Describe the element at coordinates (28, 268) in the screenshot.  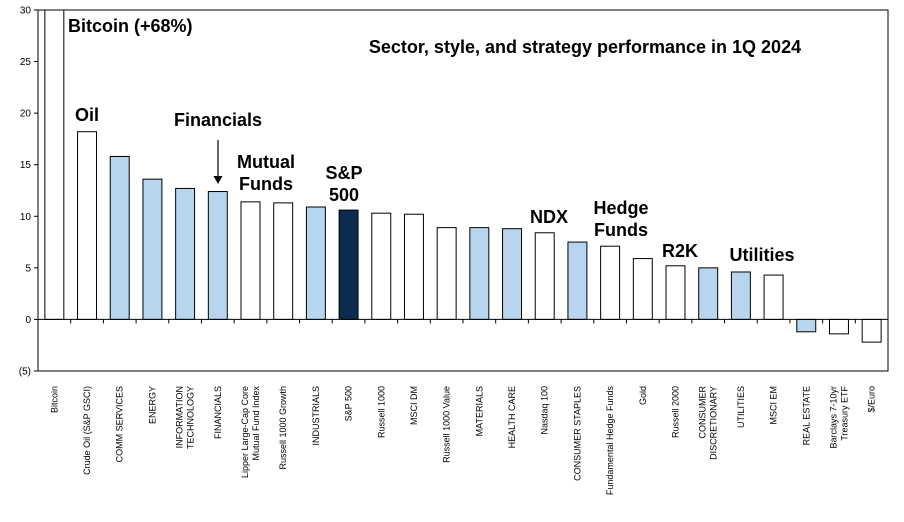
I see `y-tick-label: 5` at that location.